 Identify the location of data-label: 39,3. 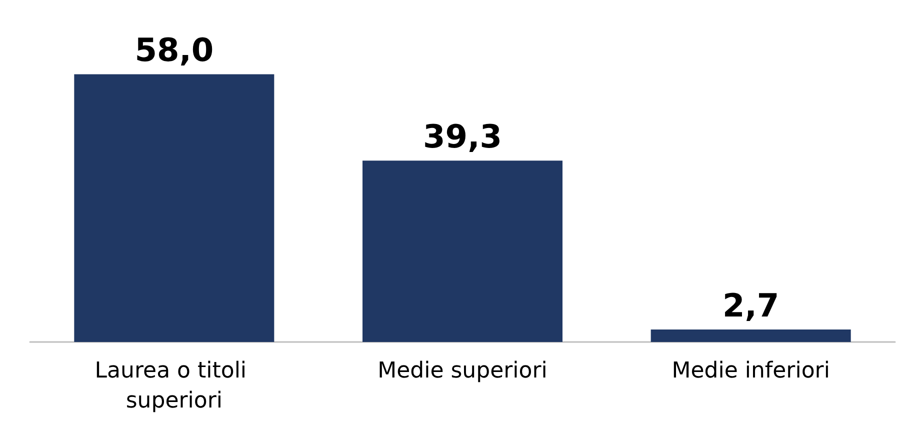
(462, 137).